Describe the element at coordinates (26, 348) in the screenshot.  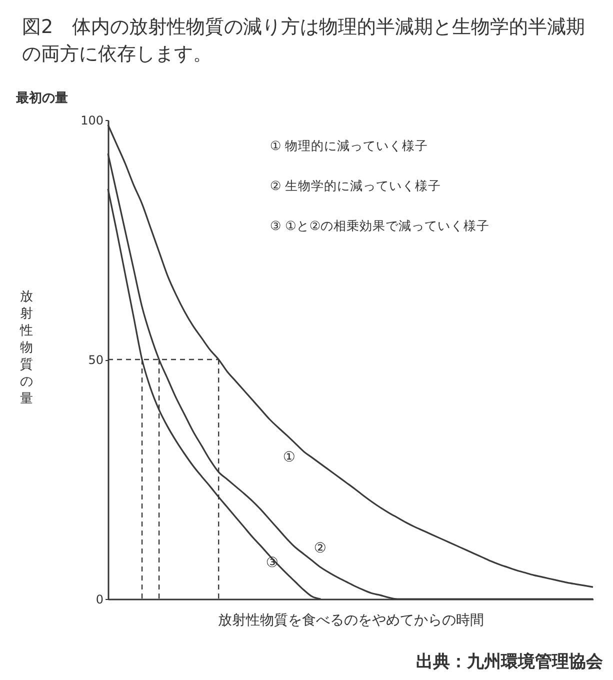
I see `y-axis-title: 放射性物質の量` at that location.